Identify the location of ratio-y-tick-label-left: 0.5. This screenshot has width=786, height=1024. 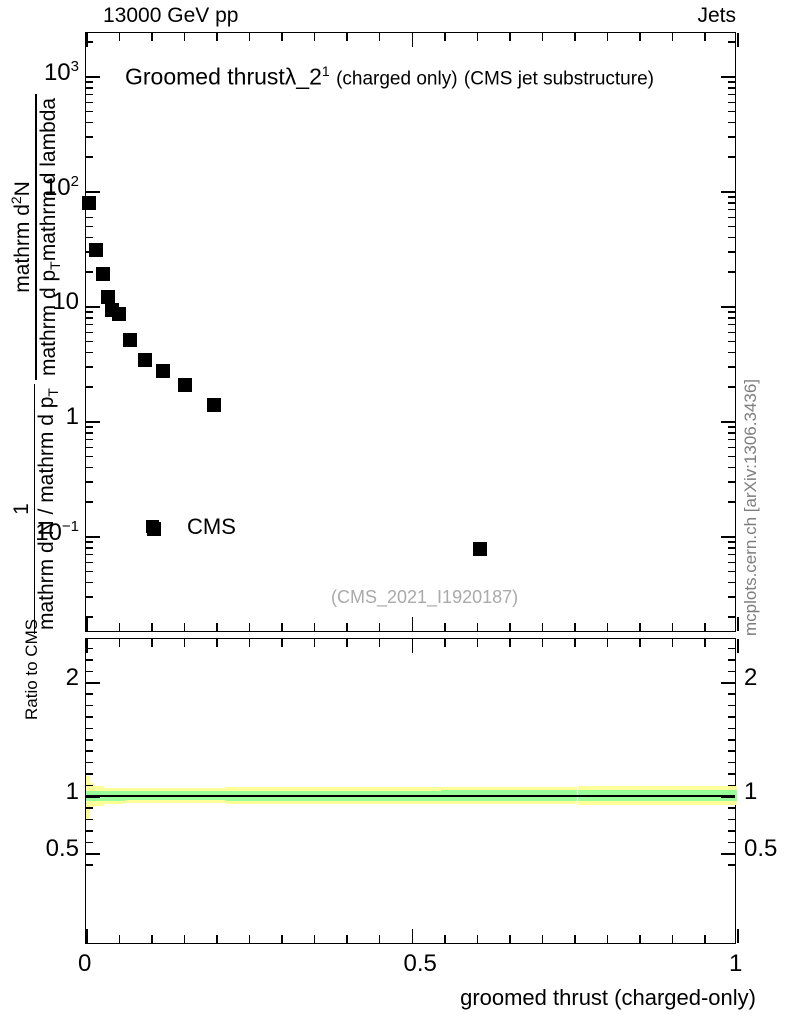
(62, 848).